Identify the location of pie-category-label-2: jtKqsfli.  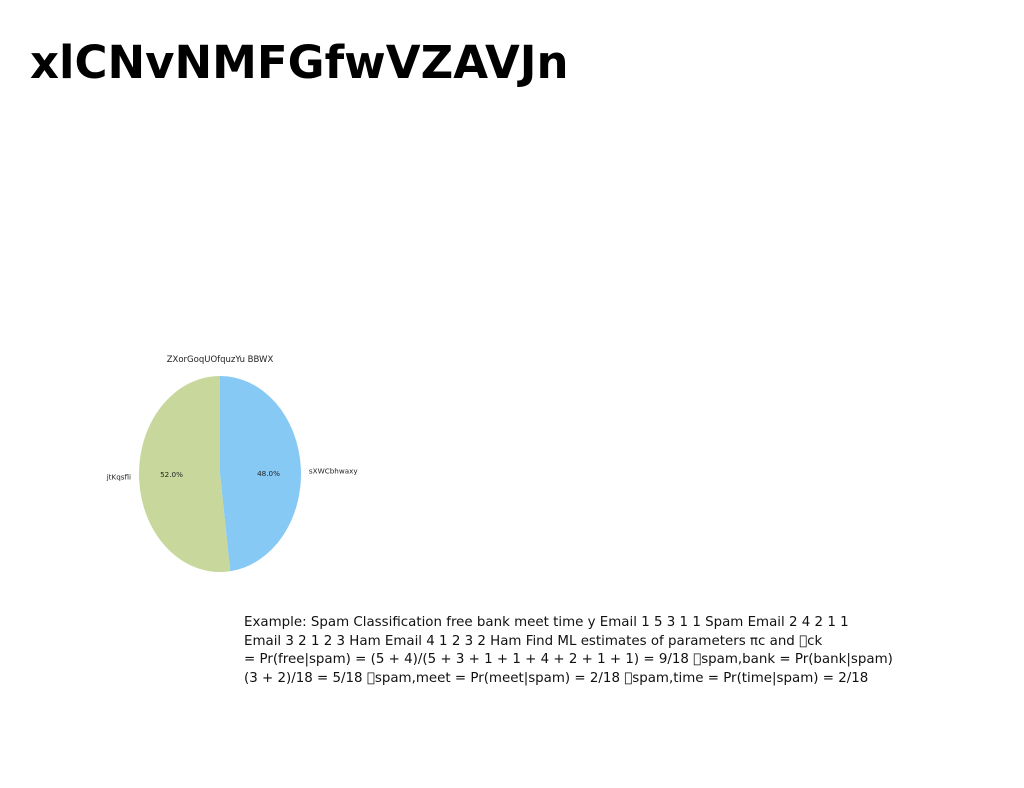
(118, 477).